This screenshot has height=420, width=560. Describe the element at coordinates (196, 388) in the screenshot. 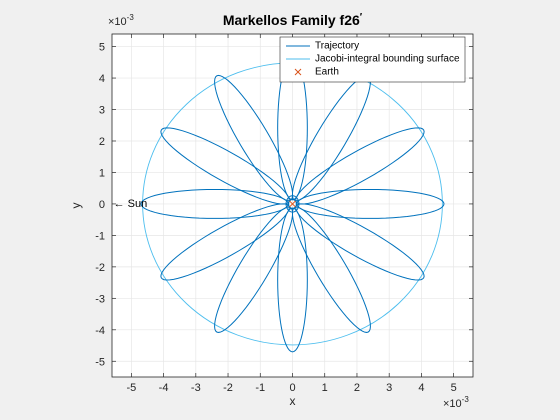

I see `x-tick-label: -3` at that location.